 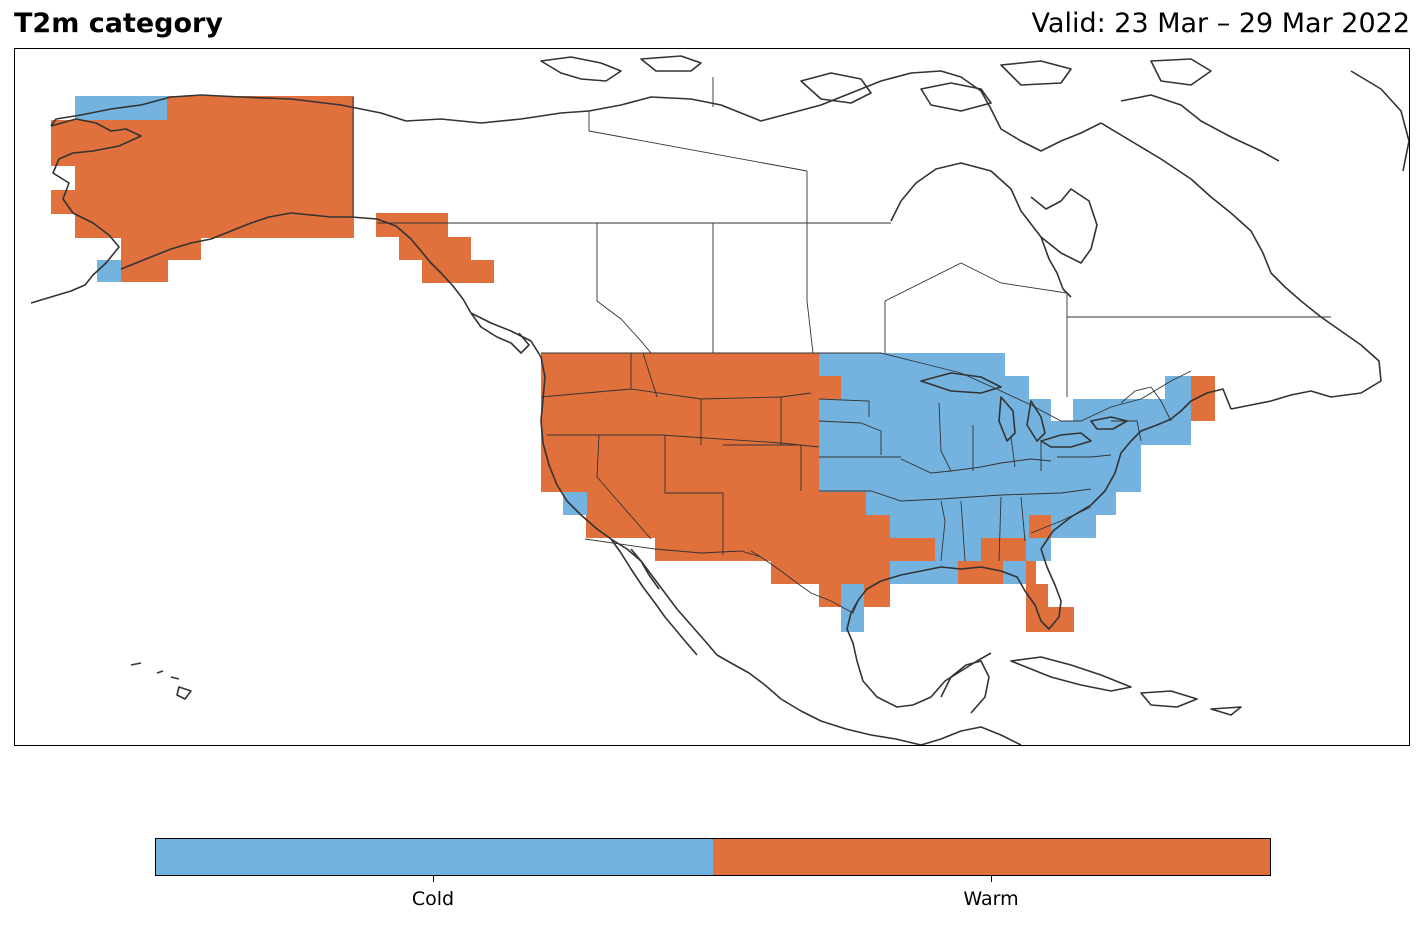 I want to click on bc-coast, so click(x=500, y=333).